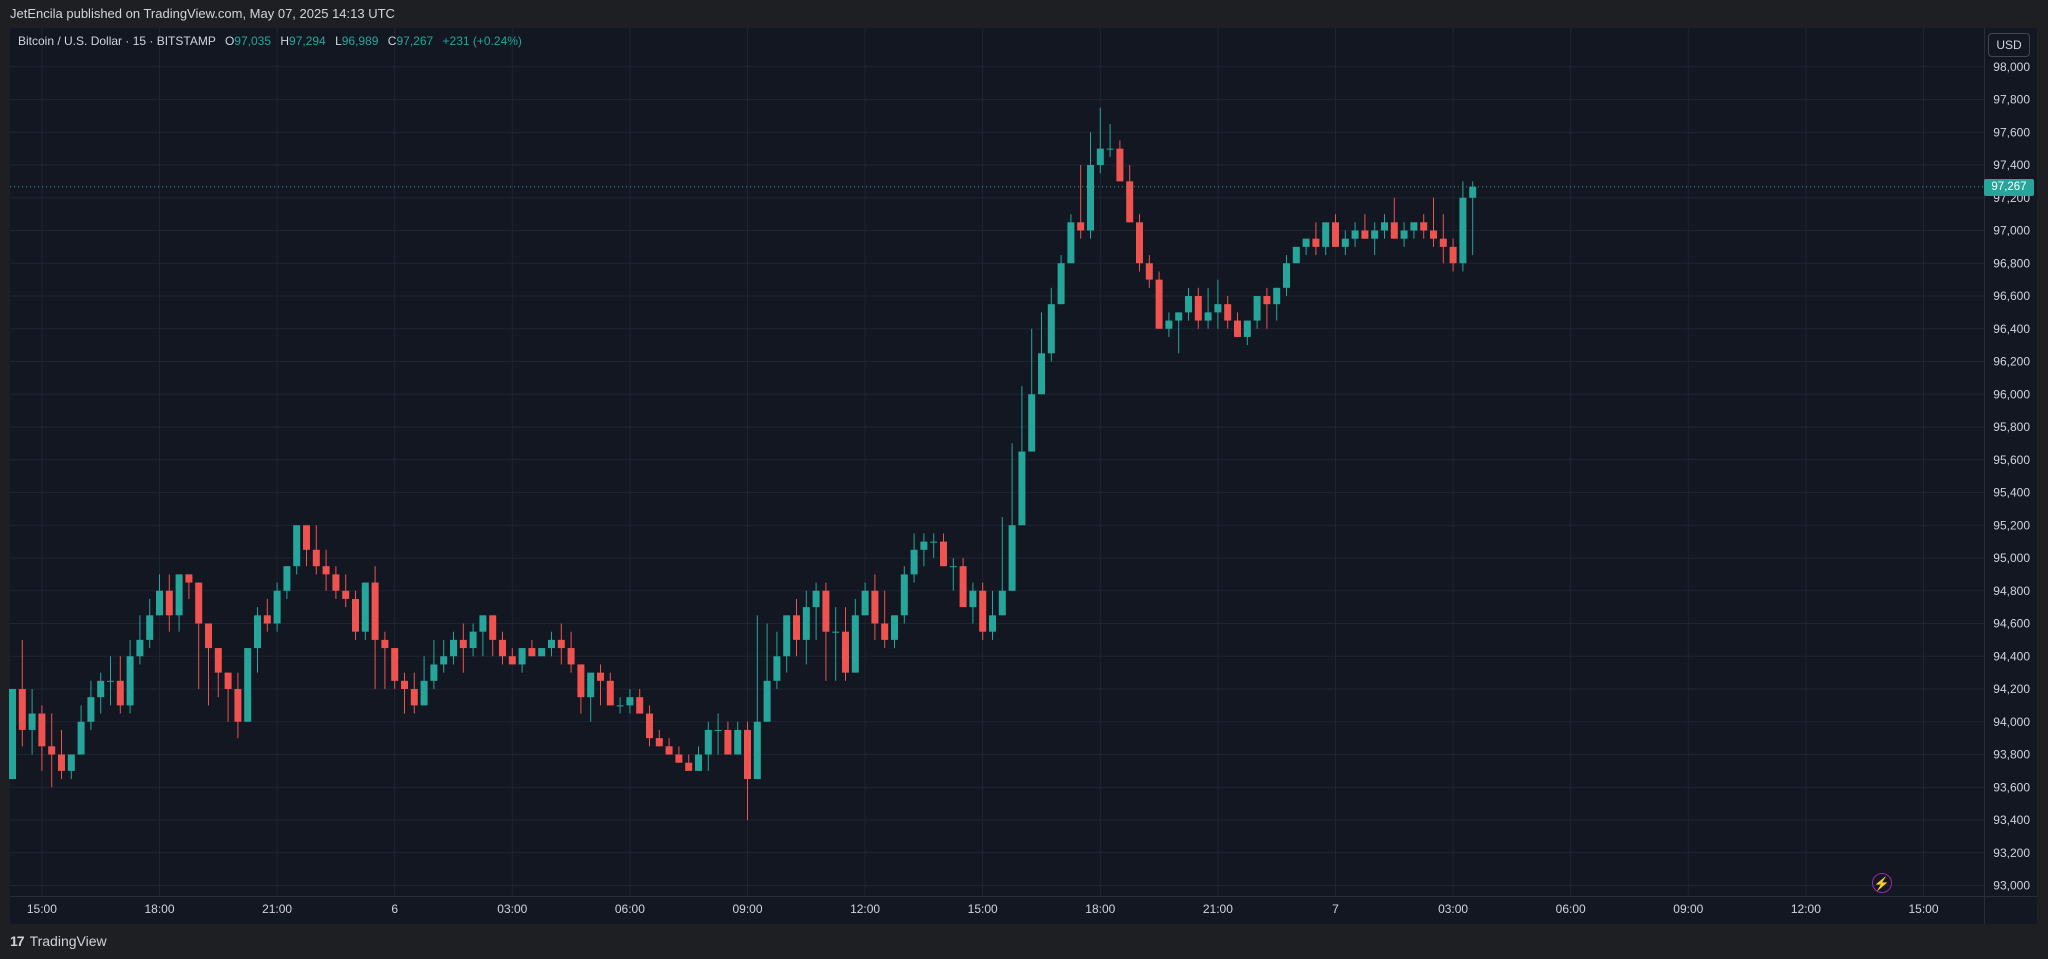  Describe the element at coordinates (2011, 263) in the screenshot. I see `price-tick-label: 96,800` at that location.